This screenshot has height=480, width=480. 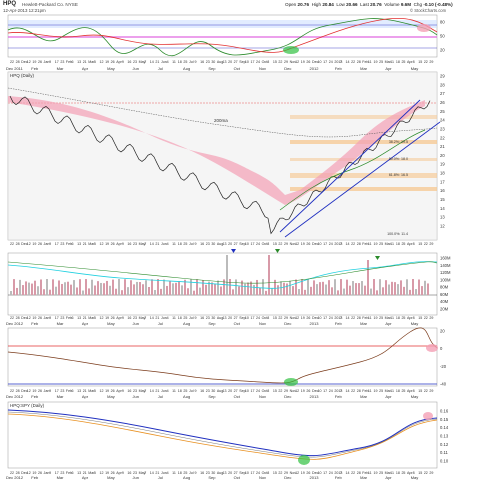 What do you see at coordinates (35, 68) in the screenshot?
I see `x-axis-month-label: Feb` at bounding box center [35, 68].